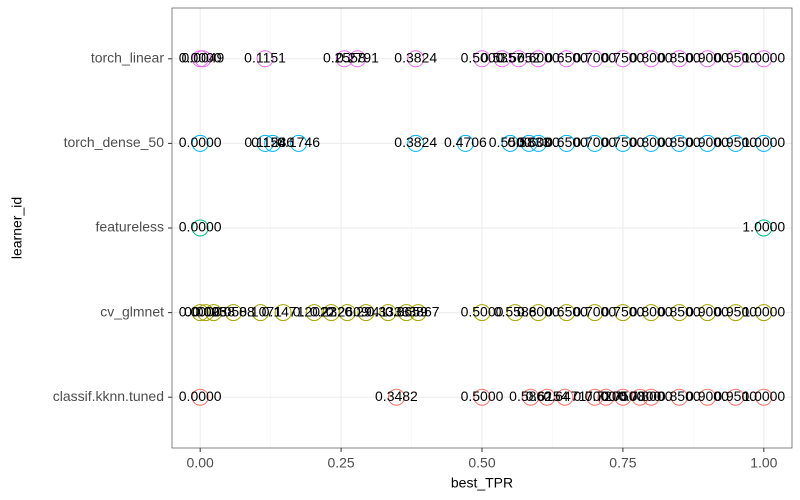  Describe the element at coordinates (344, 57) in the screenshot. I see `point-label: 0.2558` at that location.